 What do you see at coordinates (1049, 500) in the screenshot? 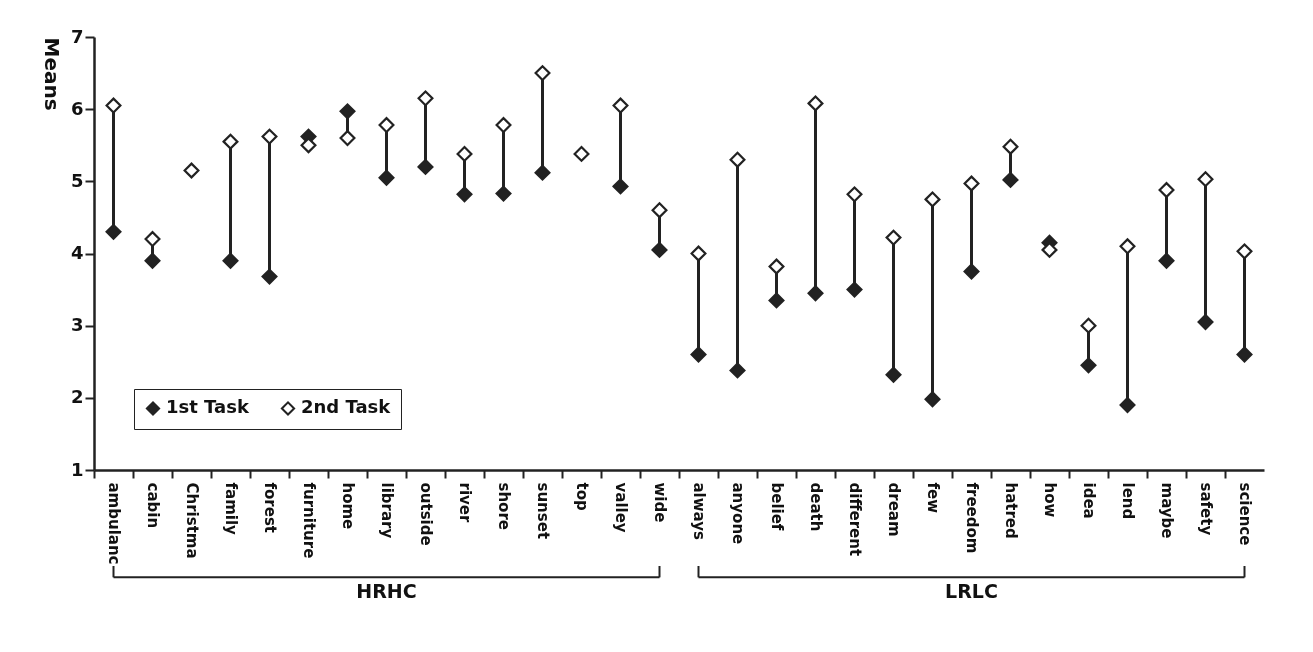
I see `x-tick-label: how` at bounding box center [1049, 500].